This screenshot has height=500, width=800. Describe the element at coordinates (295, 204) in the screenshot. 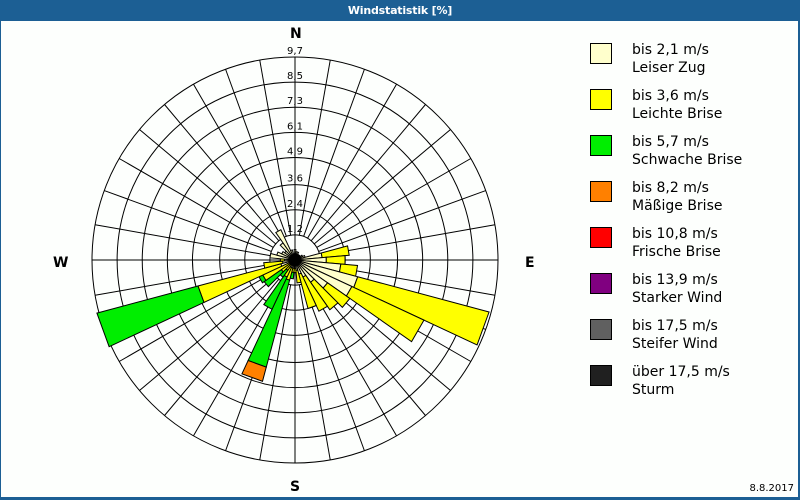

I see `ring-label: 2,4` at that location.